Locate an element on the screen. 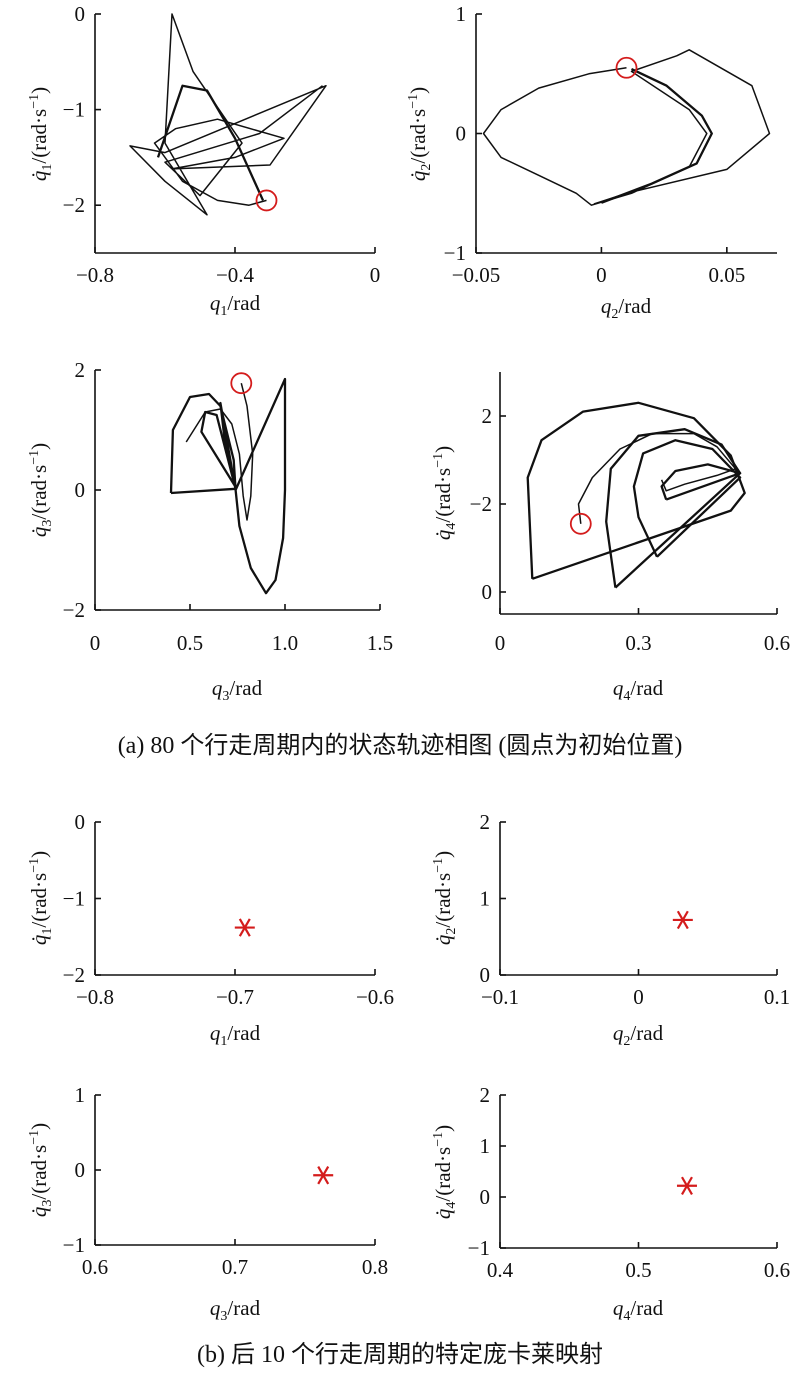 The width and height of the screenshot is (800, 1377). x-tick-label: −0.7 is located at coordinates (235, 997).